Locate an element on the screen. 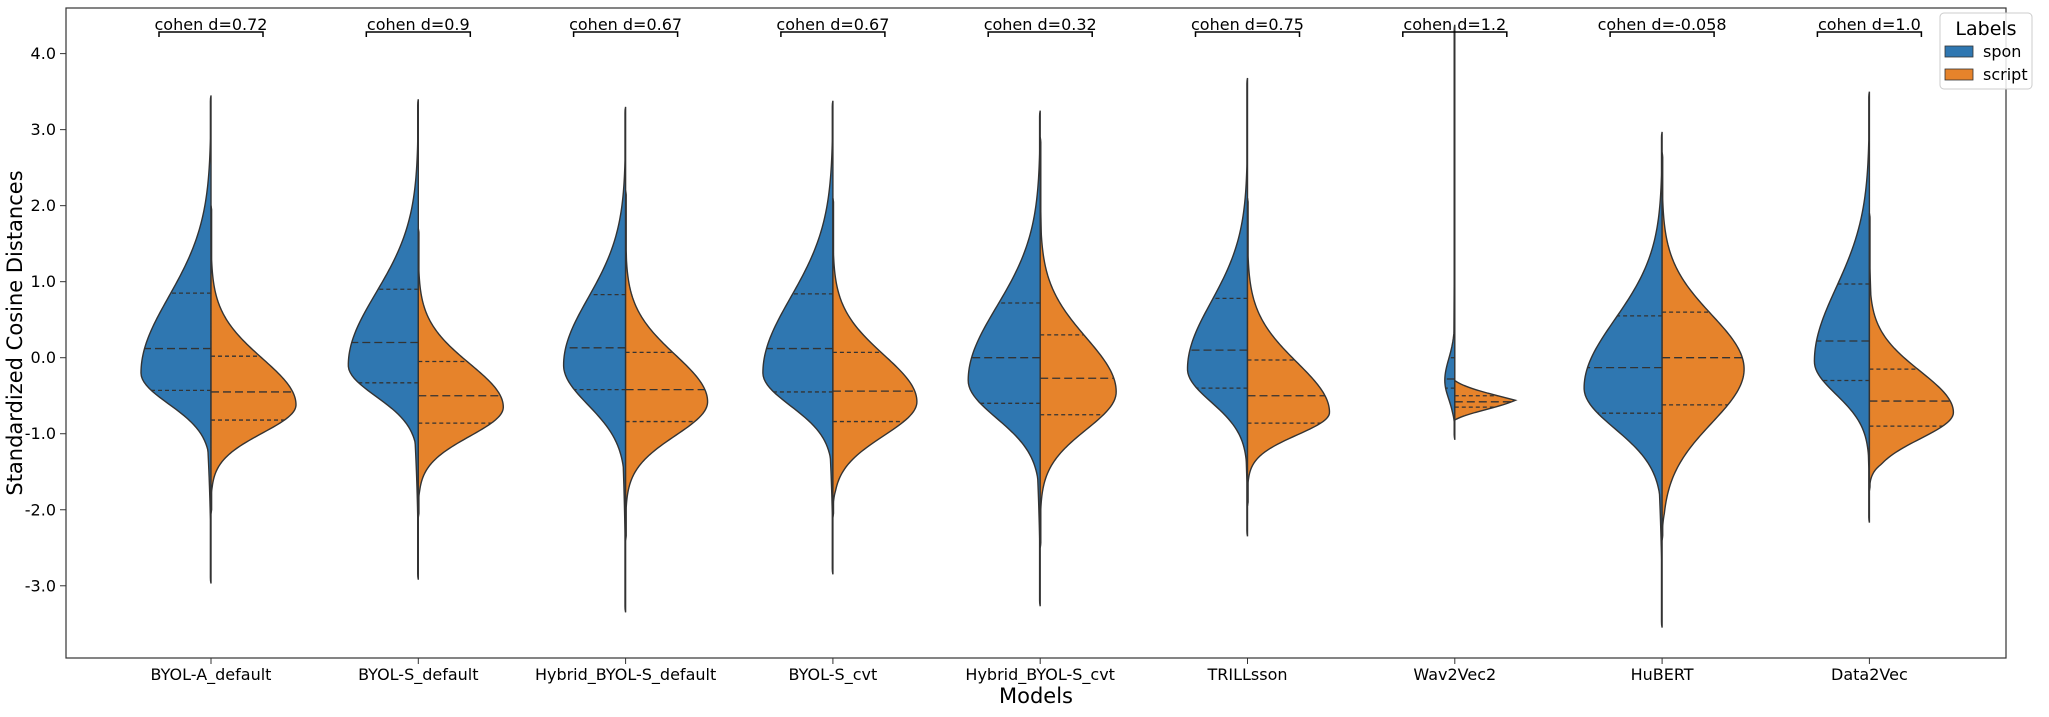 This screenshot has height=717, width=2049. annotation-text-data2vec: cohen d=1.0 is located at coordinates (1869, 24).